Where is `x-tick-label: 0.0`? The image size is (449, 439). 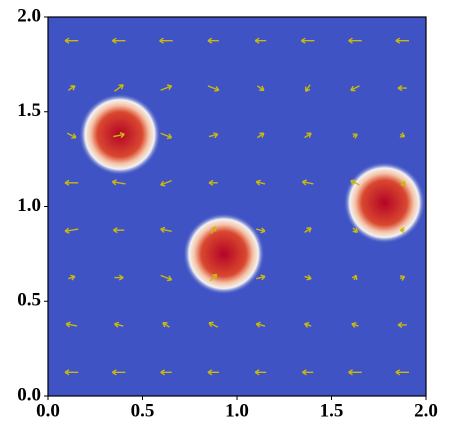
x-tick-label: 0.0 is located at coordinates (48, 410).